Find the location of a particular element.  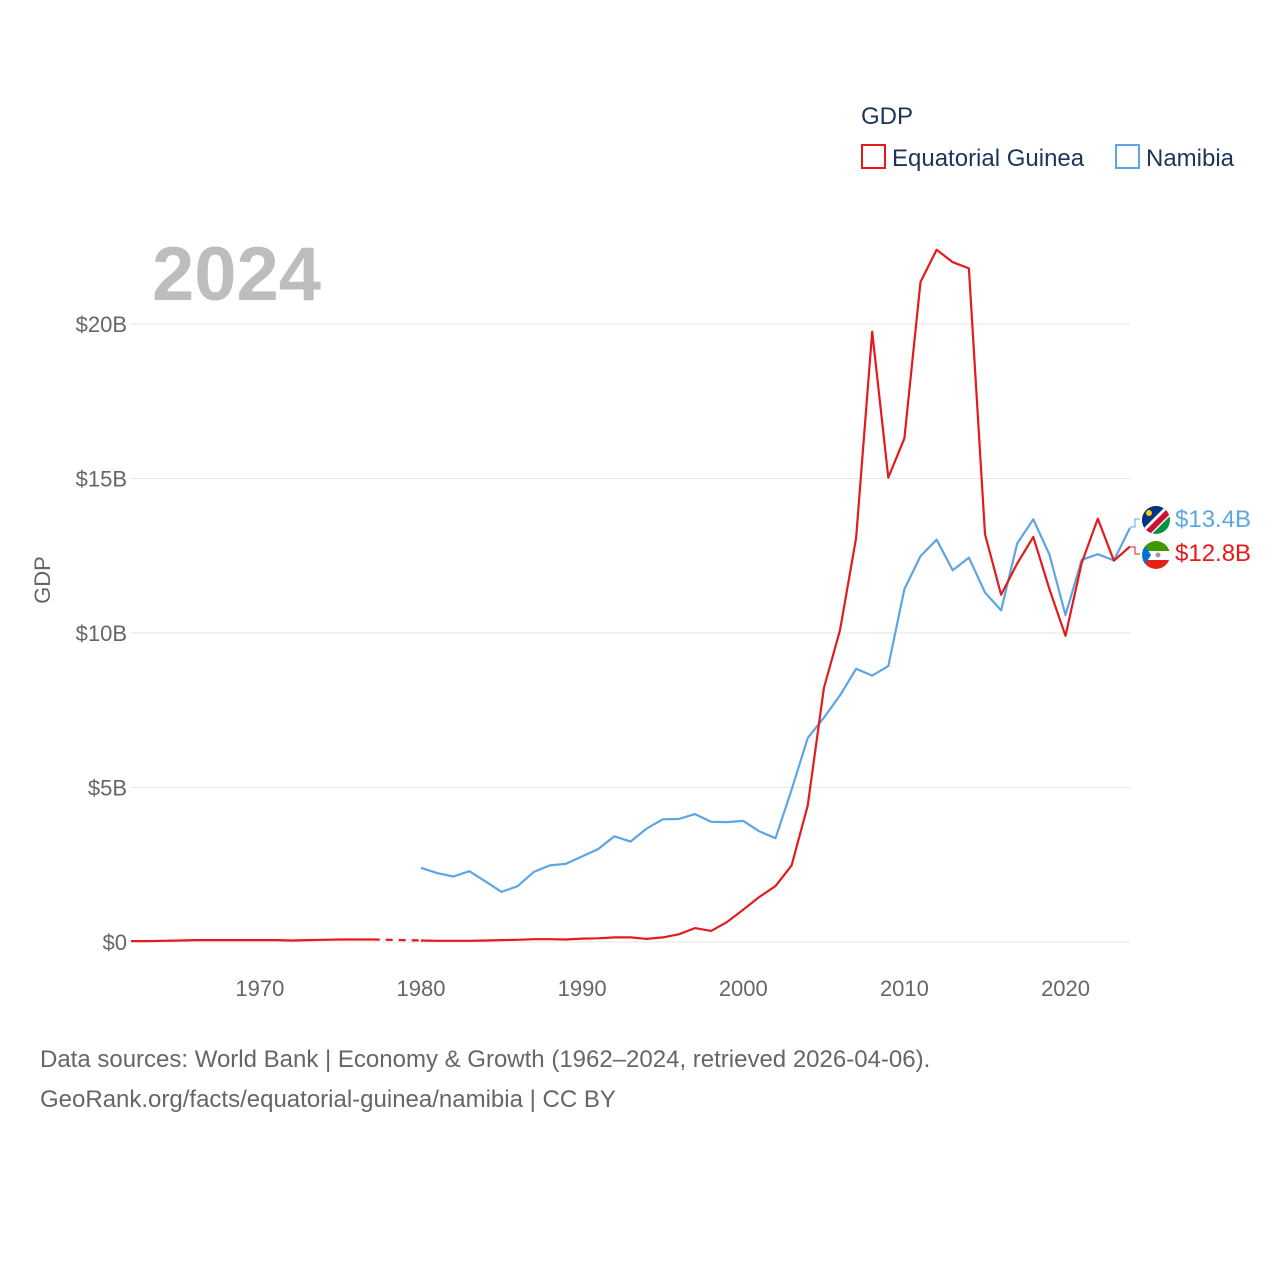

namibia-flag-icon is located at coordinates (1156, 520).